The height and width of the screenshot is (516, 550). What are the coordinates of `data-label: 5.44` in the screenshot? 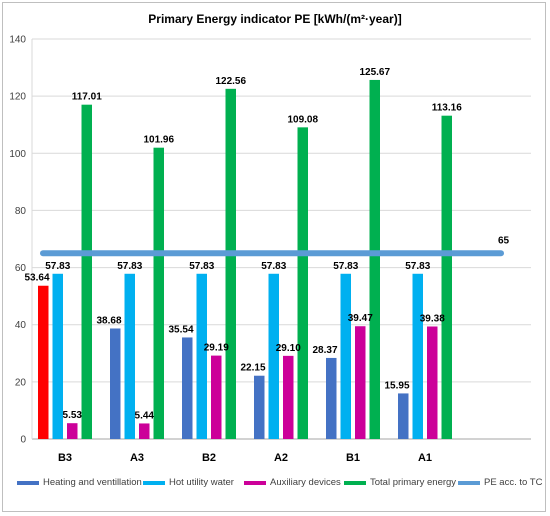 It's located at (145, 415).